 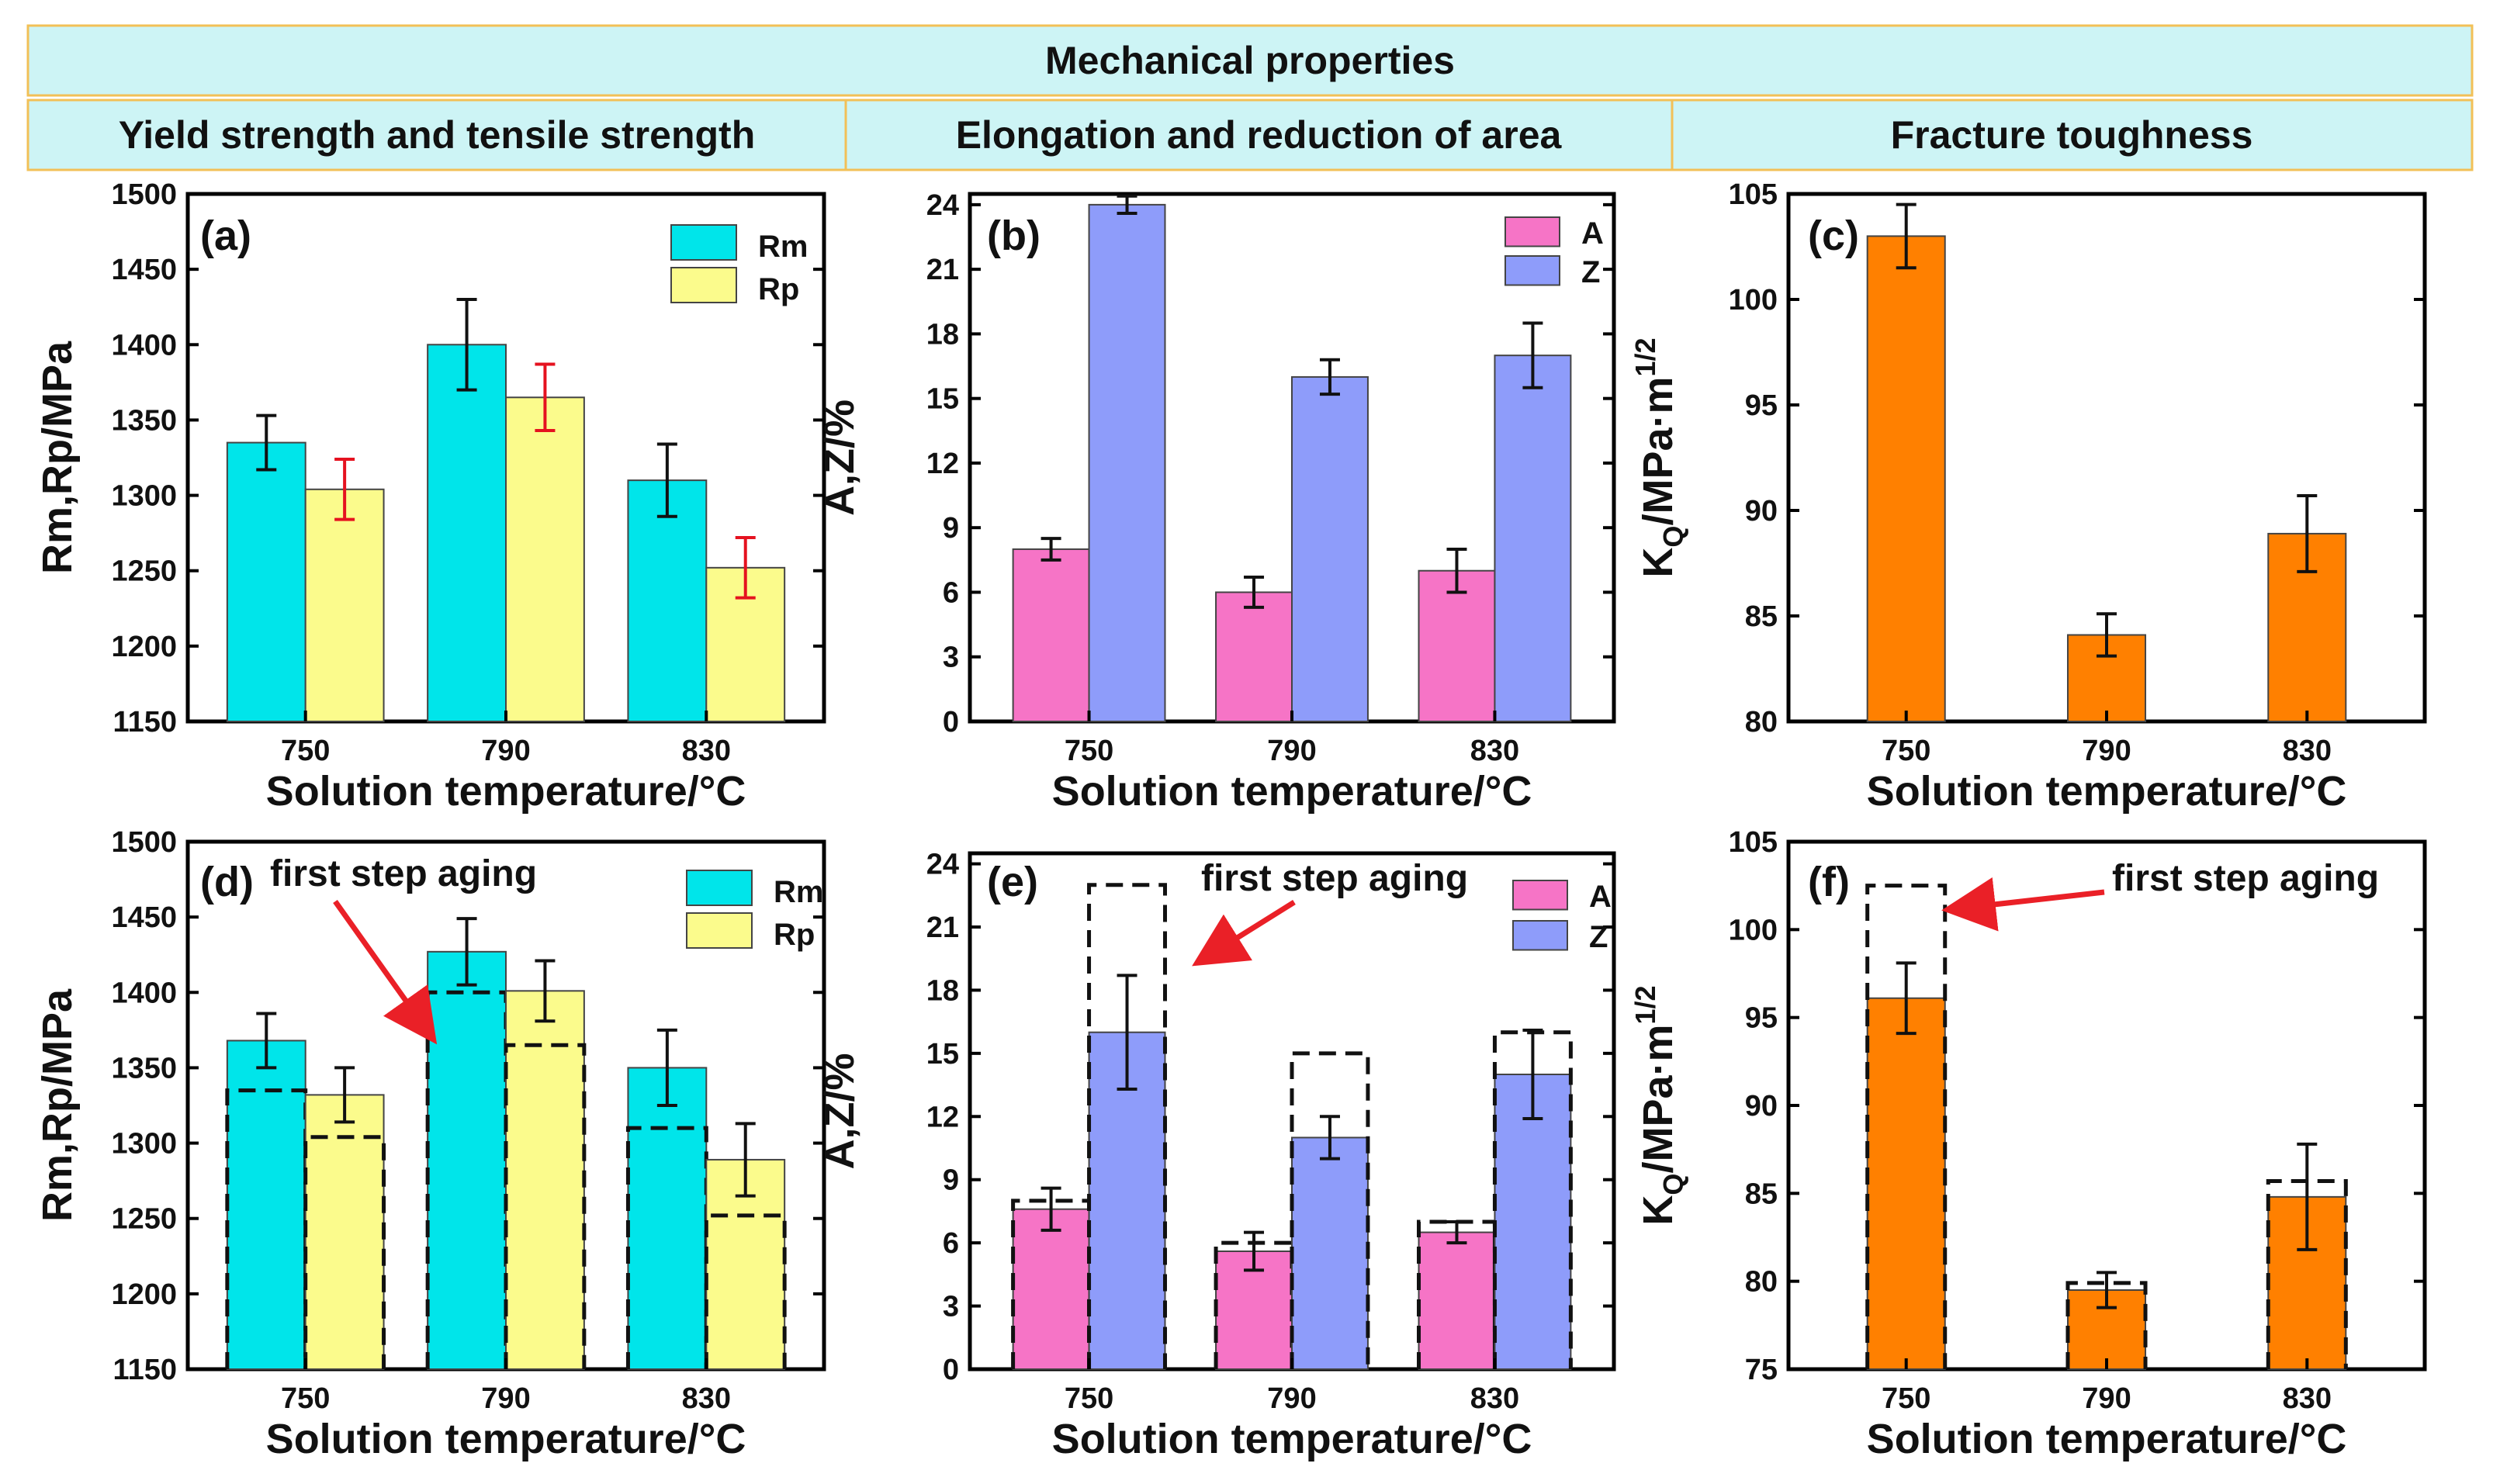 I want to click on section-label-toughness: Fracture toughness, so click(x=2072, y=135).